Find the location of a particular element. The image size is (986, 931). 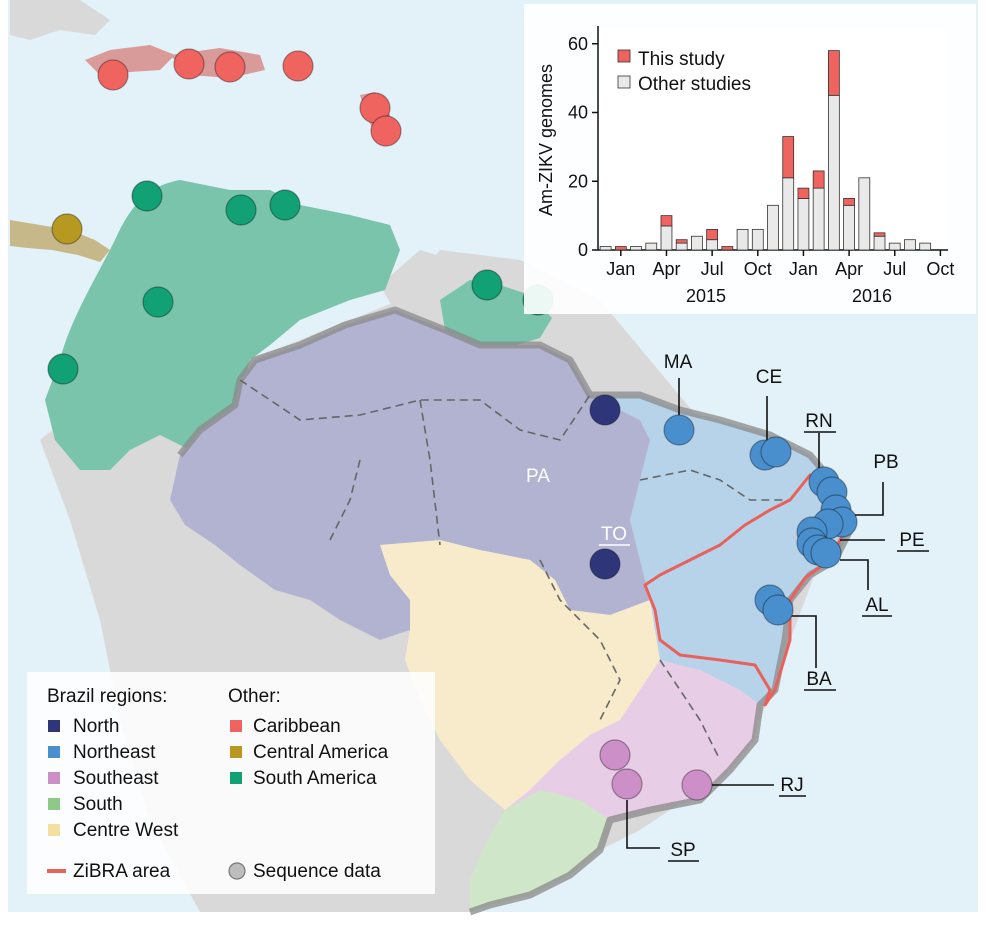

legend-swatch-south-america is located at coordinates (236, 778).